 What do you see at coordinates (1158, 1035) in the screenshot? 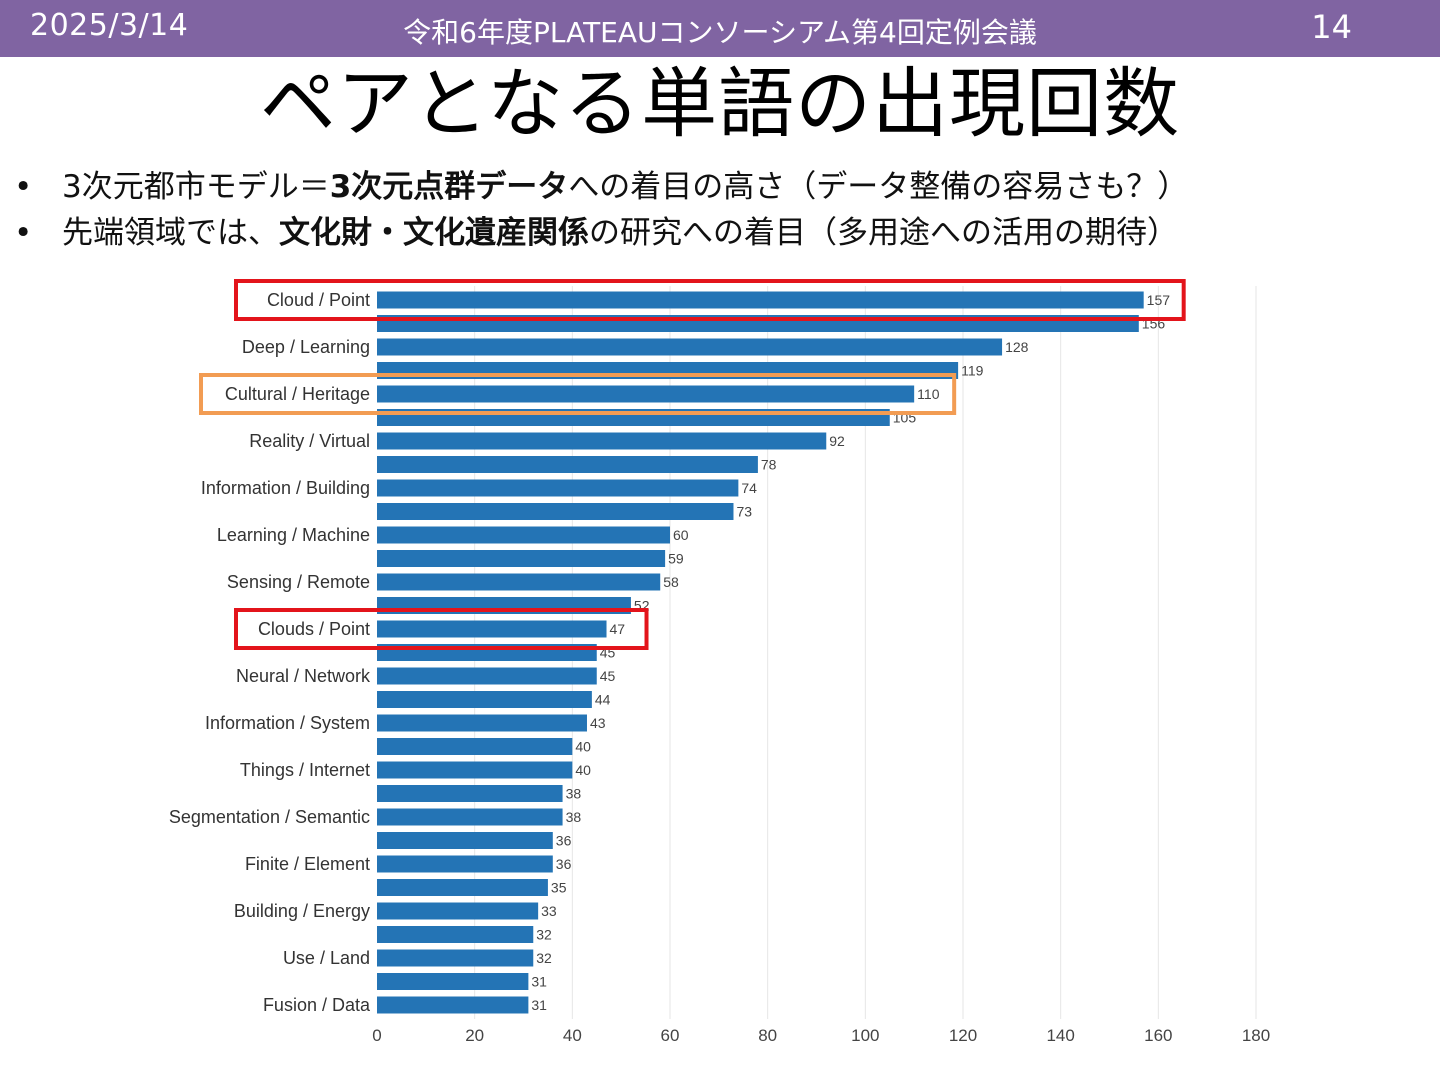
I see `x-tick-label: 160` at bounding box center [1158, 1035].